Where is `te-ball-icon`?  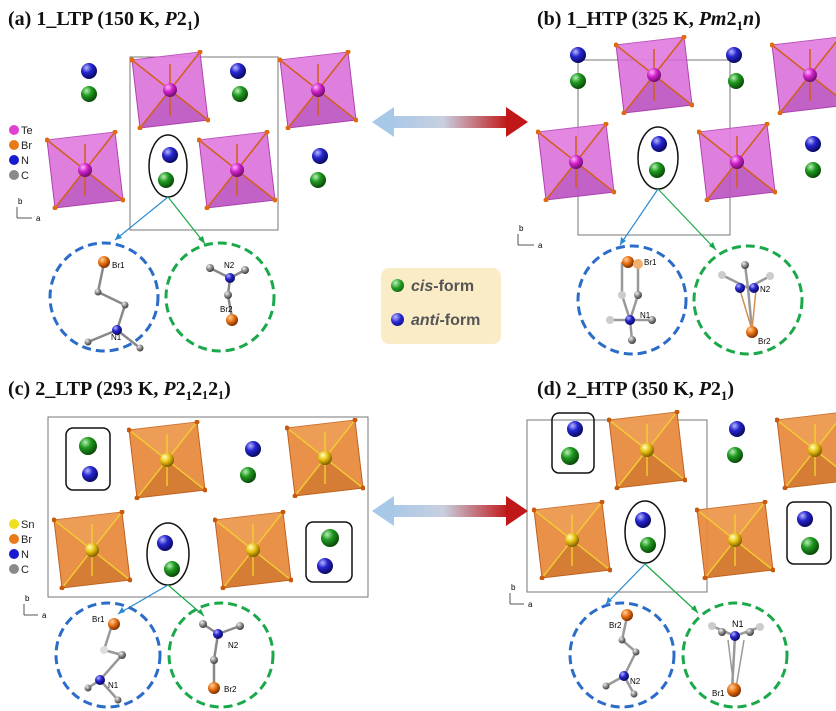 te-ball-icon is located at coordinates (14, 130).